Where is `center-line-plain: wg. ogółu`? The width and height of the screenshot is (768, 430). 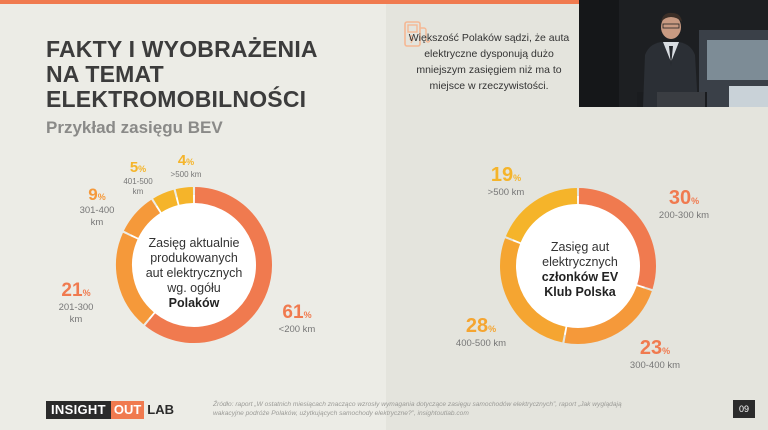
center-line-plain: wg. ogółu is located at coordinates (194, 288).